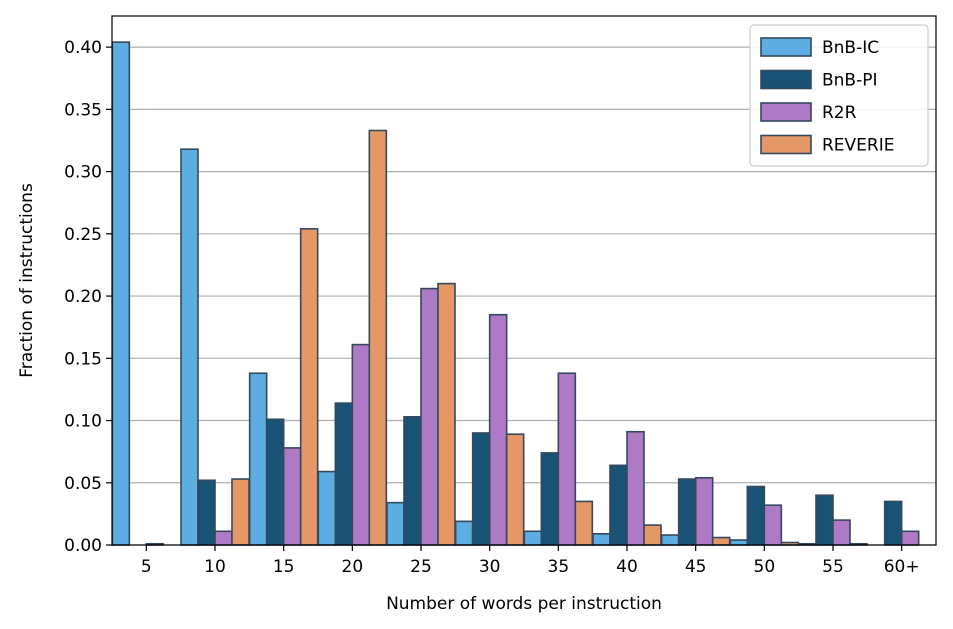 The height and width of the screenshot is (629, 953). I want to click on x-axis: 5 10 15 20 25 30 35 40 45 50 55 60+, so click(530, 561).